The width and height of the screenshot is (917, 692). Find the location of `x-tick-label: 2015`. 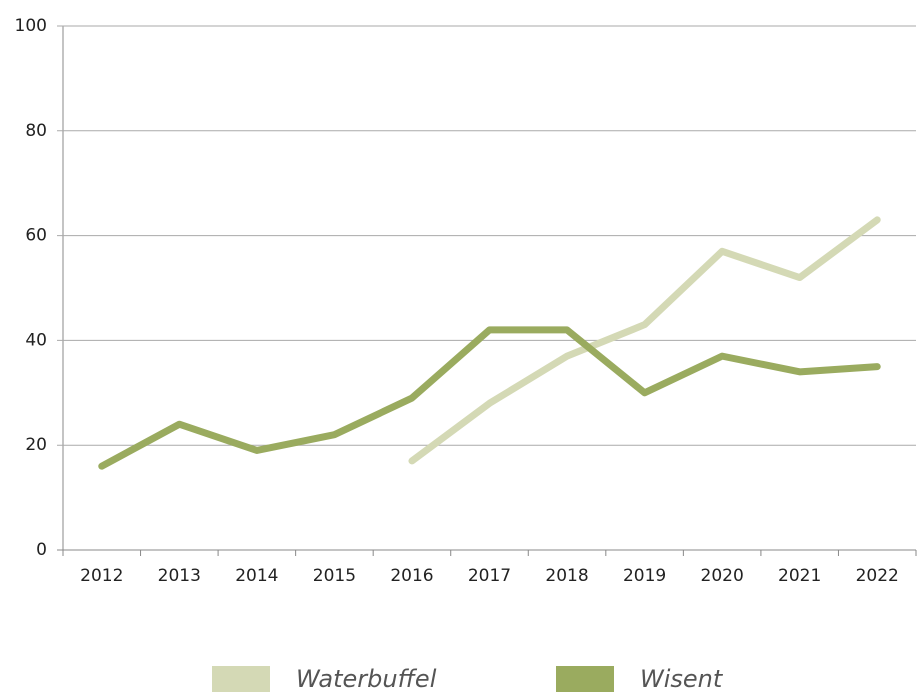

x-tick-label: 2015 is located at coordinates (334, 576).